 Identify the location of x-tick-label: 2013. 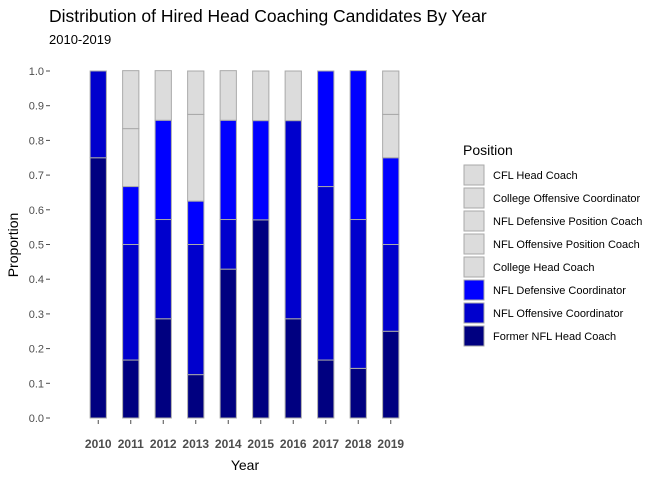
(195, 444).